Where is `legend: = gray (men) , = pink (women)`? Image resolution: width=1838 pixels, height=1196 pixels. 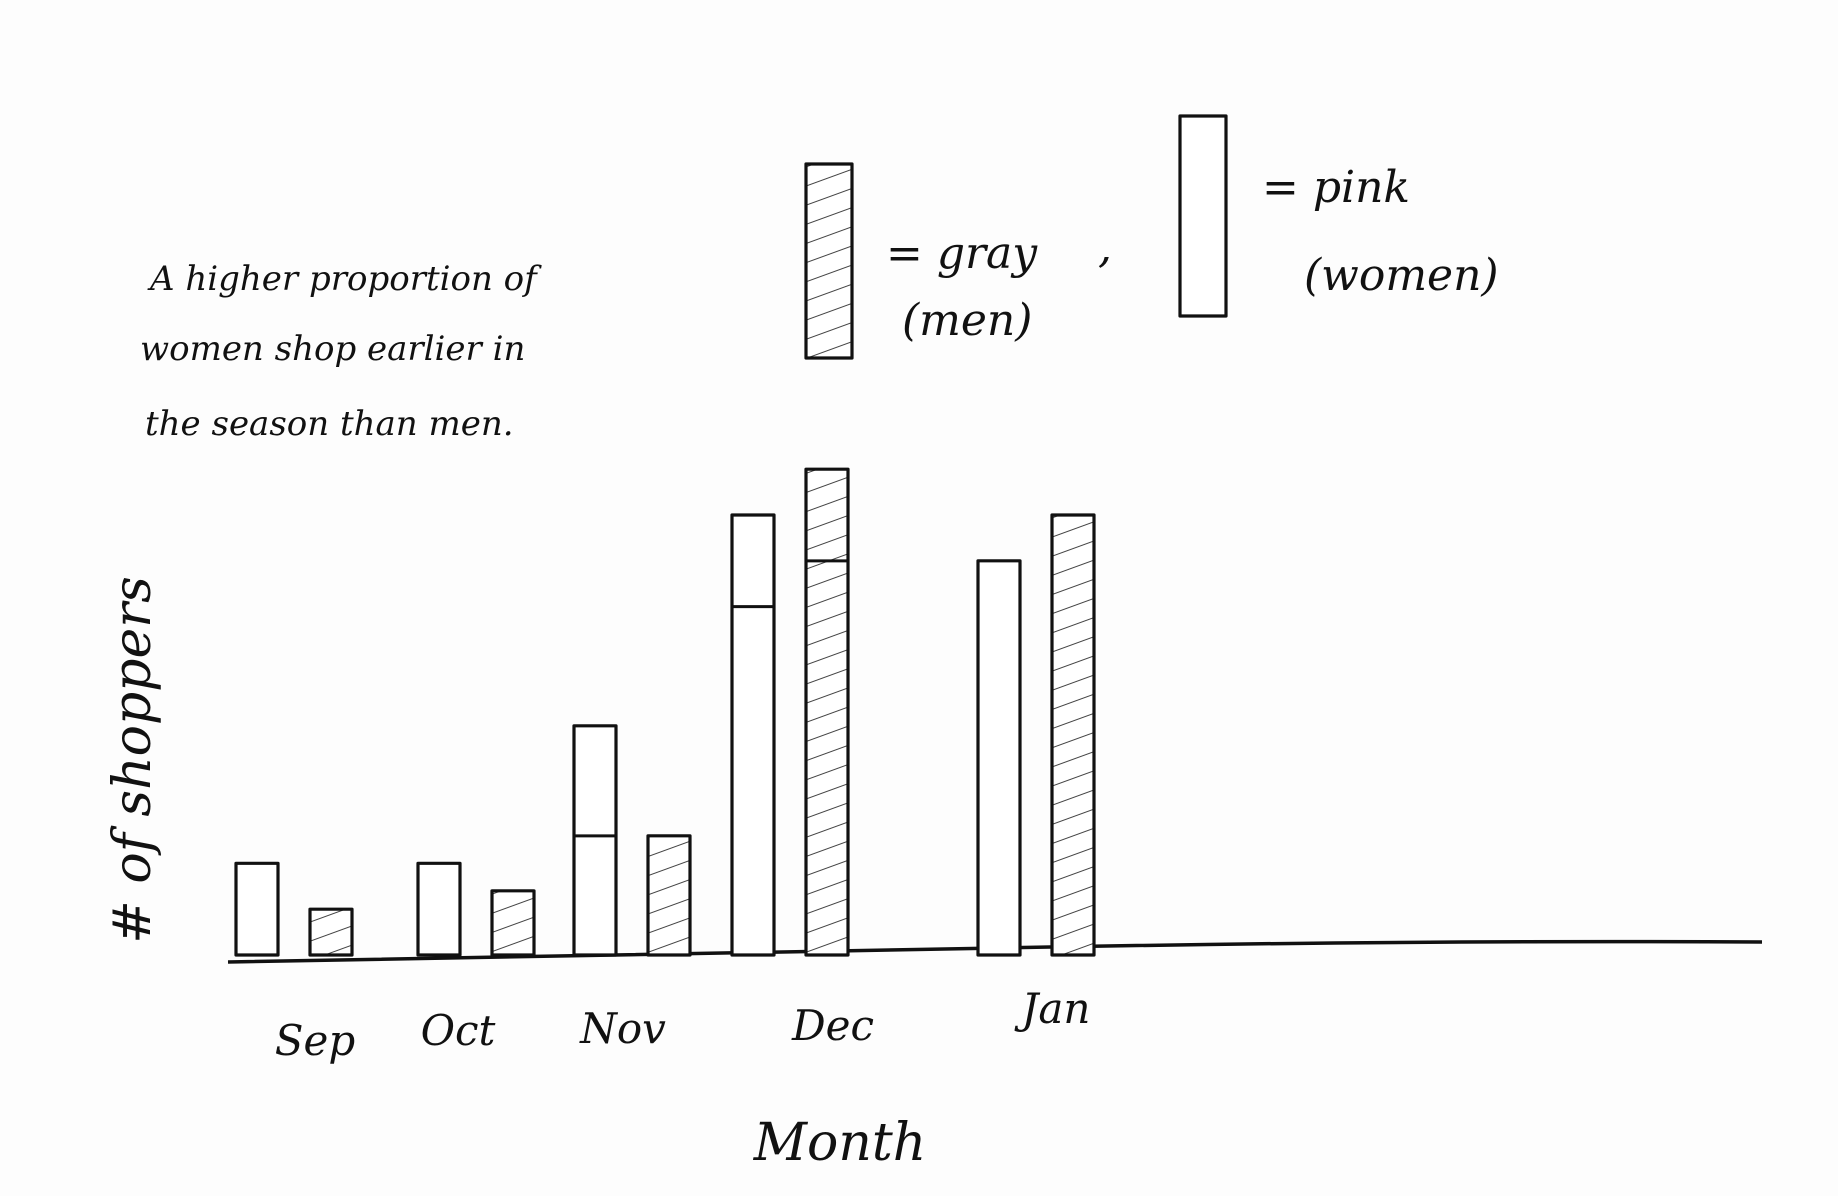 legend: = gray (men) , = pink (women) is located at coordinates (1151, 237).